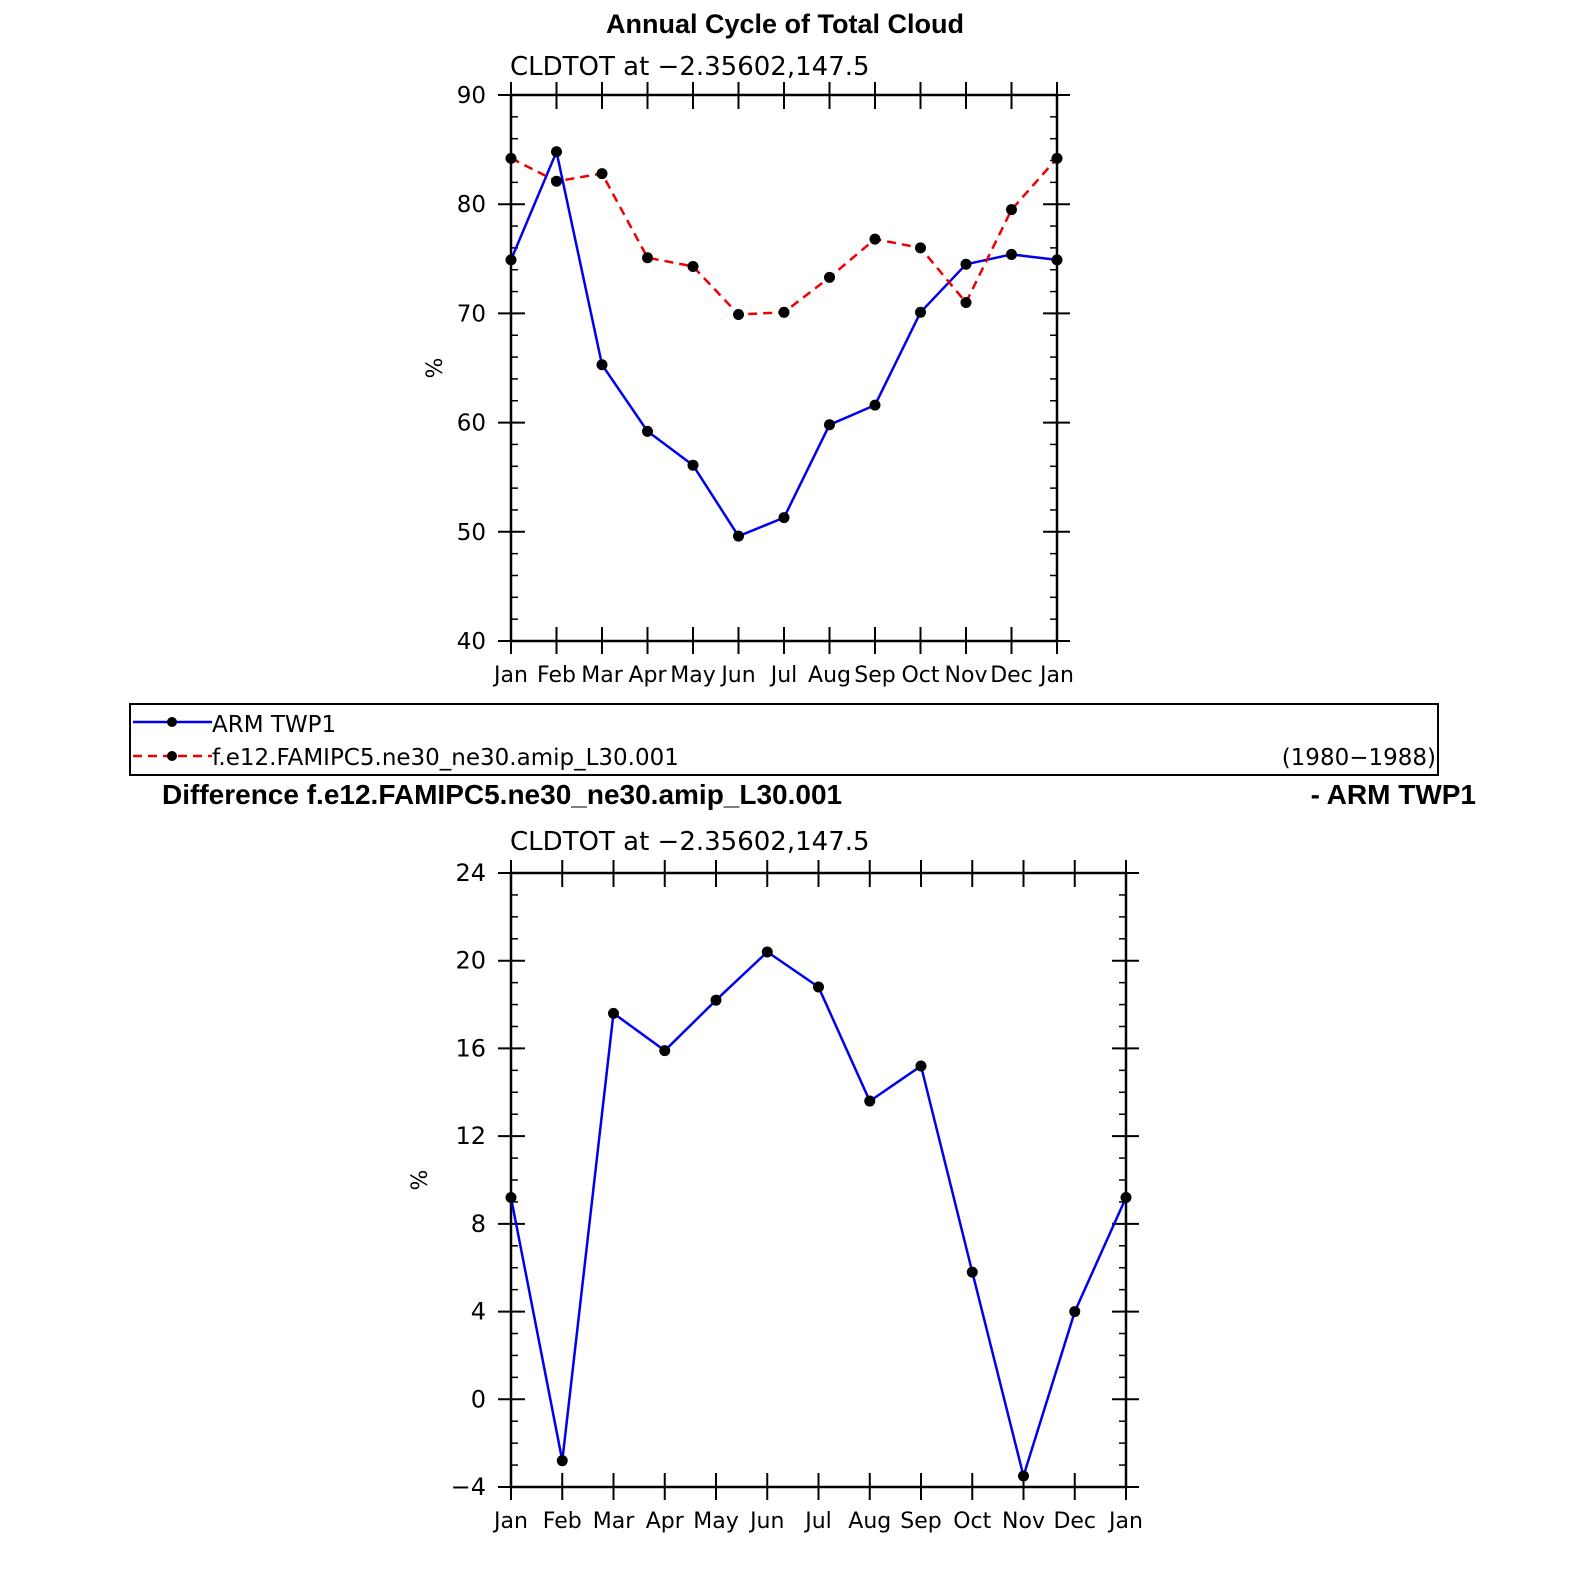  Describe the element at coordinates (471, 314) in the screenshot. I see `y-tick-label: 70` at that location.